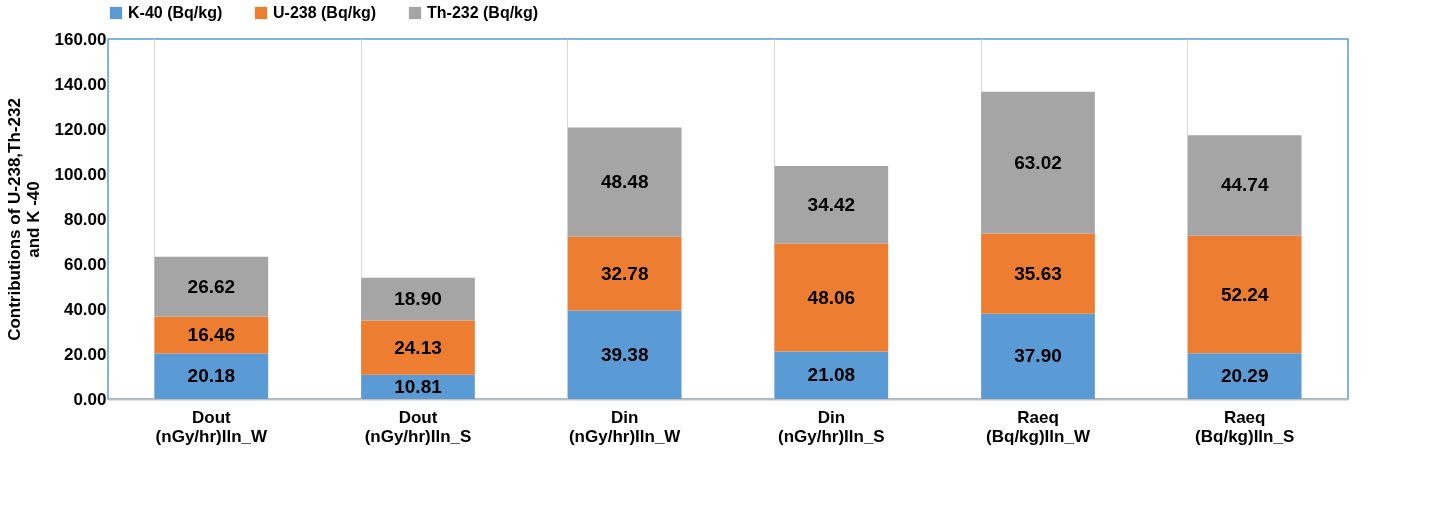 This screenshot has height=505, width=1437. I want to click on y-axis-title: Contributions of U-238,Th-232 and K -40, so click(23, 219).